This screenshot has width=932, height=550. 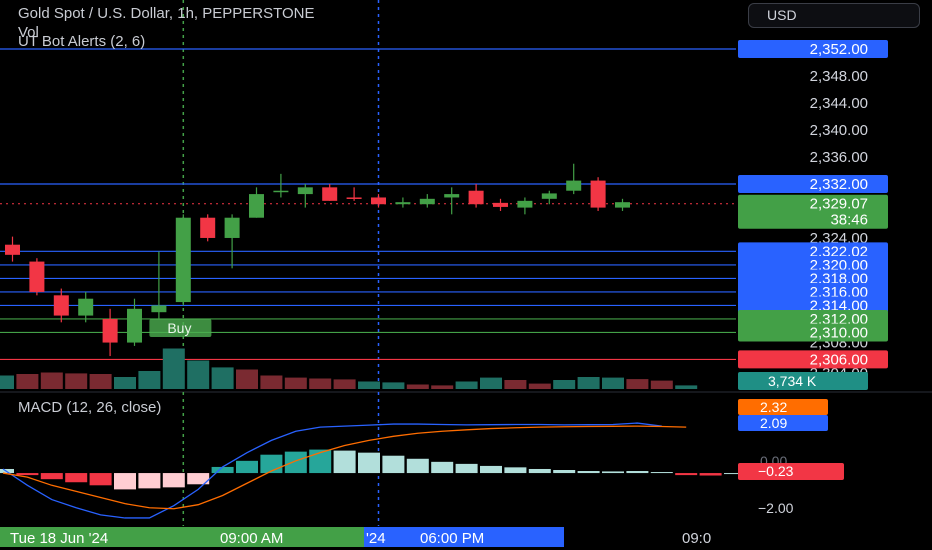 What do you see at coordinates (376, 538) in the screenshot?
I see `time-axis-label: '24` at bounding box center [376, 538].